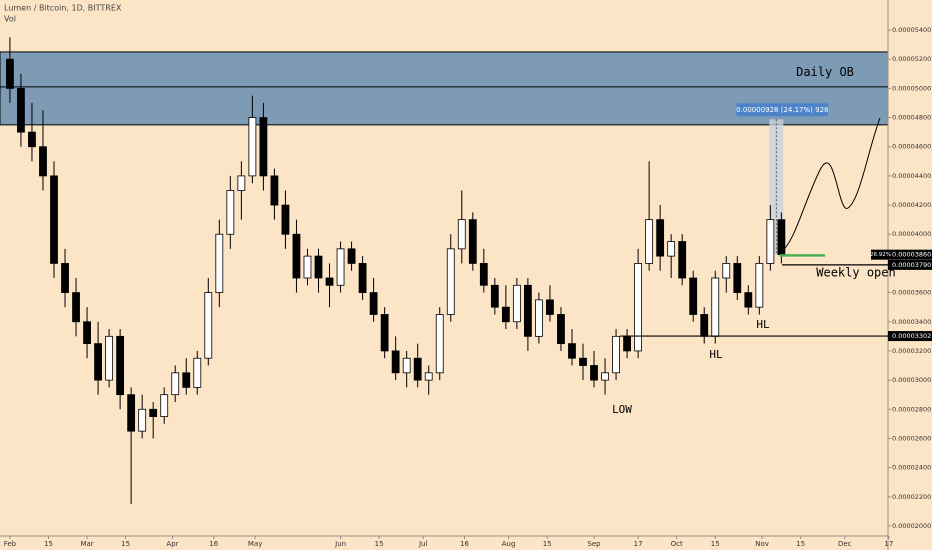 The image size is (932, 550). What do you see at coordinates (911, 497) in the screenshot?
I see `y-tick-label: 0.00002200` at bounding box center [911, 497].